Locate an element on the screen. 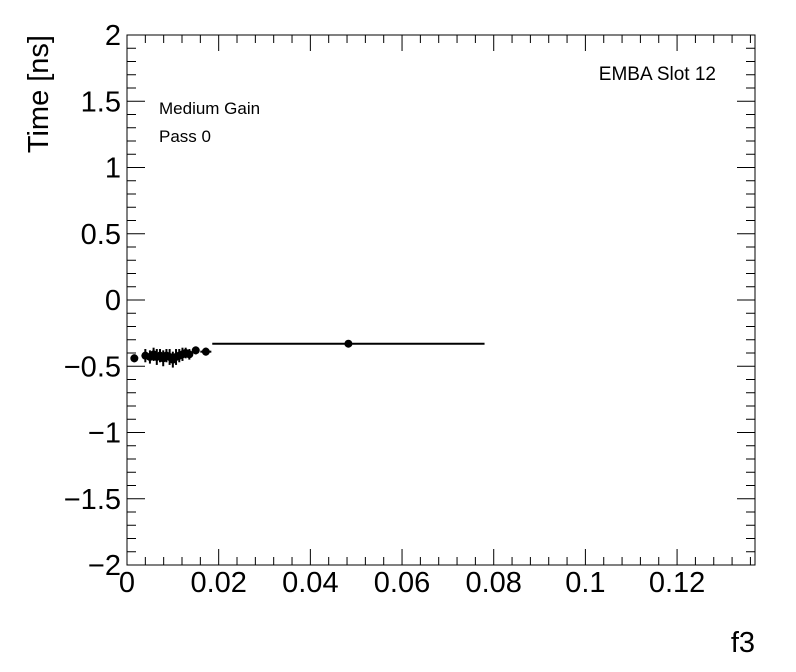  x-tick-label: 0.12 is located at coordinates (677, 583).